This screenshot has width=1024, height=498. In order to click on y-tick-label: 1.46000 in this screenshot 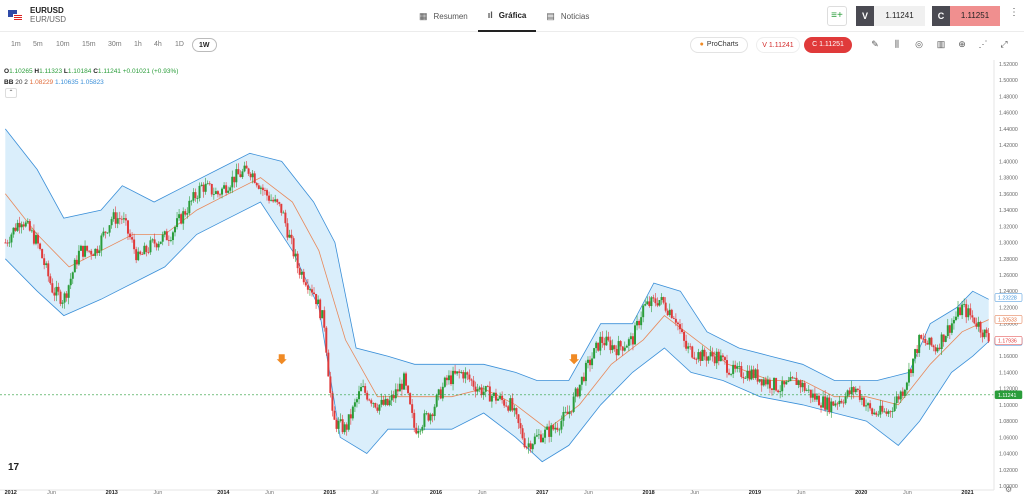, I will do `click(1008, 114)`.